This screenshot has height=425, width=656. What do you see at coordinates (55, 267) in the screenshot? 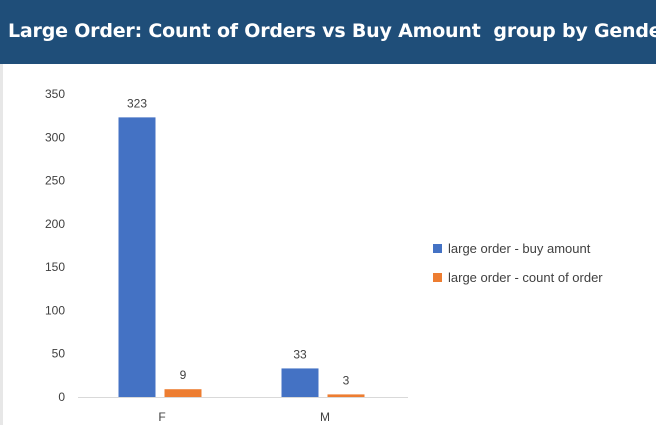
I see `y-tick-label: 150` at bounding box center [55, 267].